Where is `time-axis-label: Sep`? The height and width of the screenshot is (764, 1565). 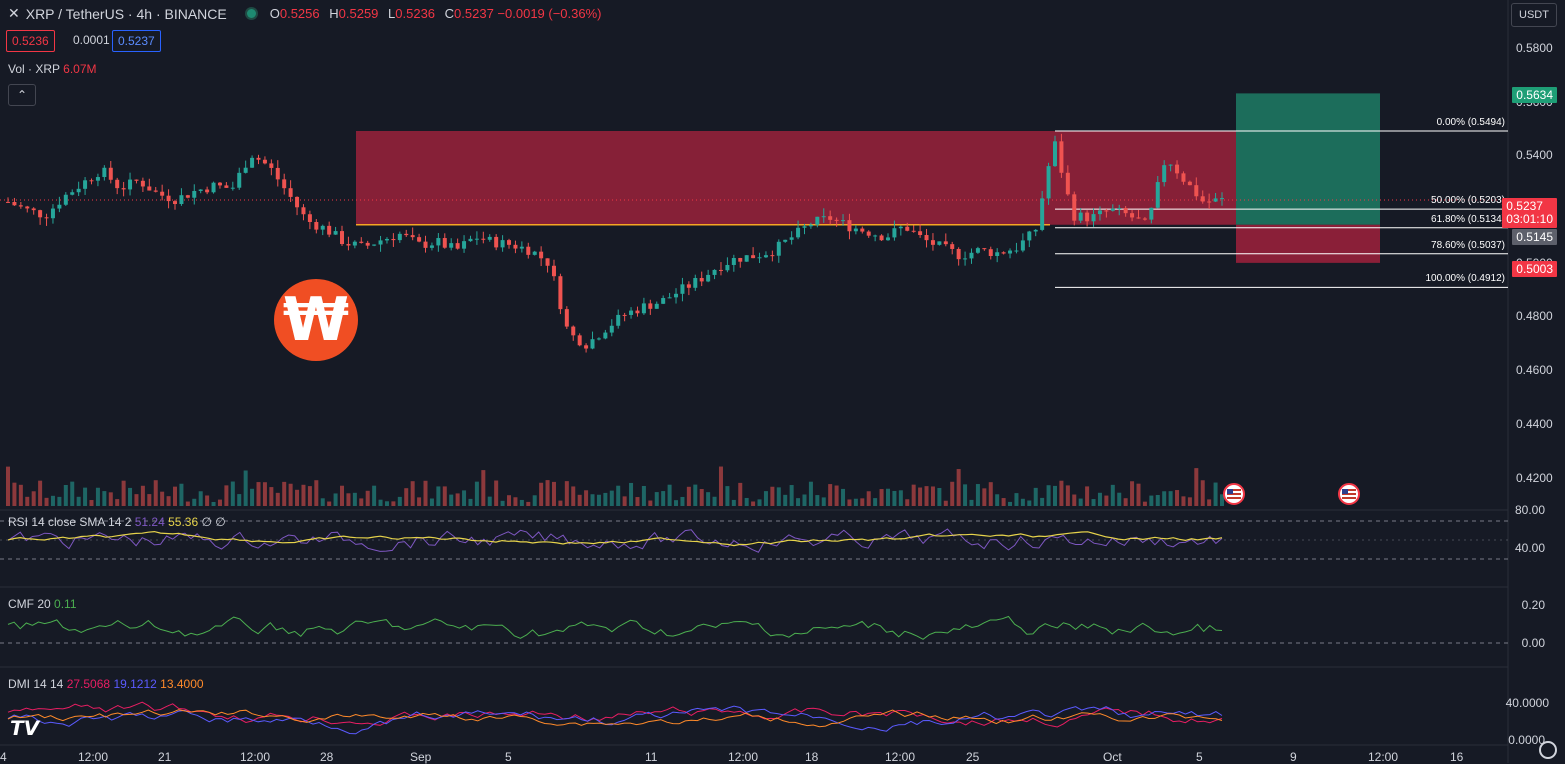
time-axis-label: Sep is located at coordinates (421, 757).